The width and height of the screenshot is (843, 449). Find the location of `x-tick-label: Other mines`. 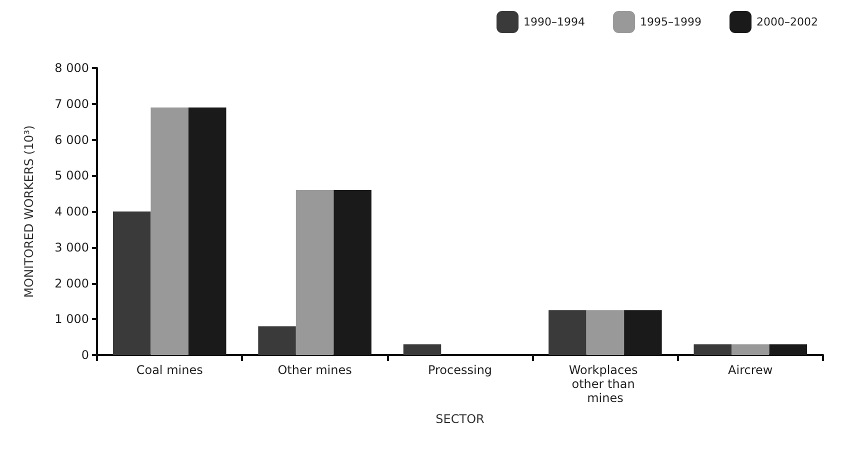

x-tick-label: Other mines is located at coordinates (315, 370).